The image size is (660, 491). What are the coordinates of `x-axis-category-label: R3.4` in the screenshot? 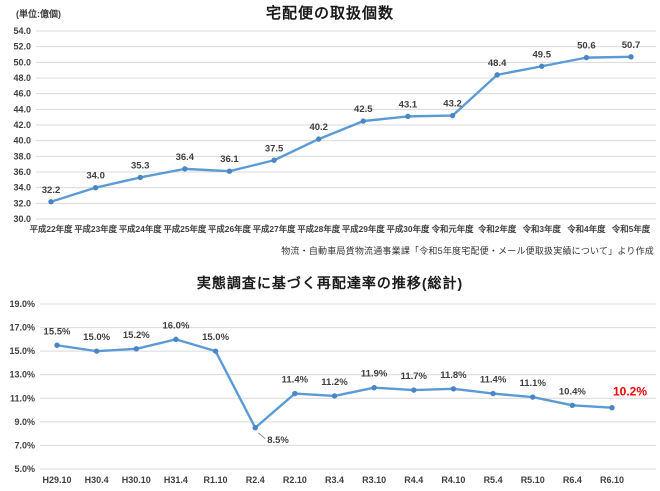 It's located at (334, 480).